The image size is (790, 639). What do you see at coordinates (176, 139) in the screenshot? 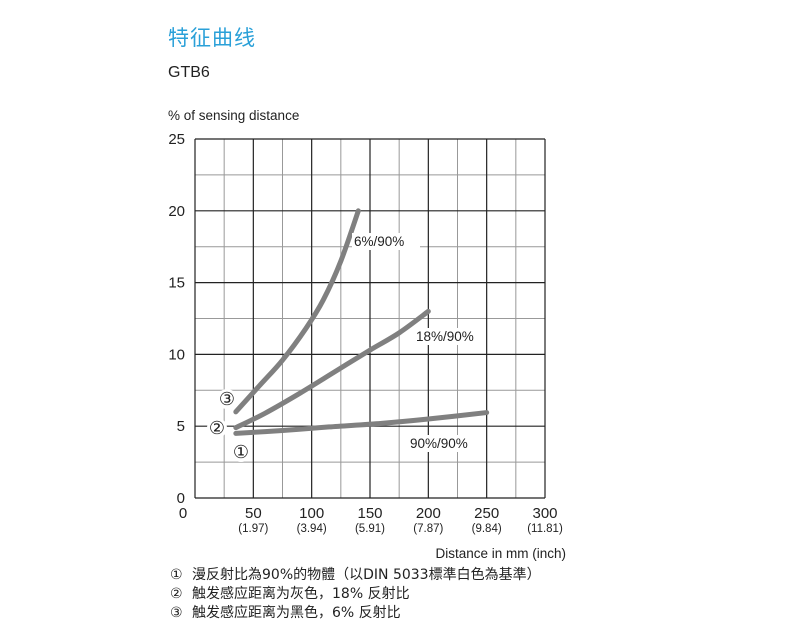
I see `y-tick-label: 25` at bounding box center [176, 139].